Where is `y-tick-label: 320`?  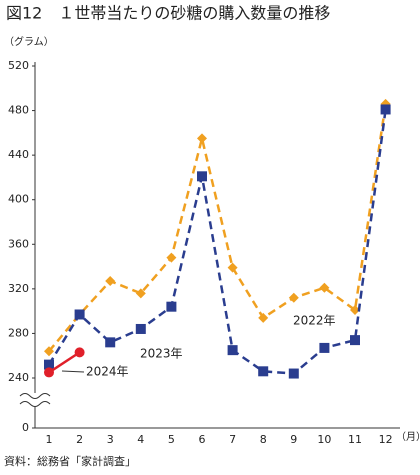
y-tick-label: 320 is located at coordinates (18, 288).